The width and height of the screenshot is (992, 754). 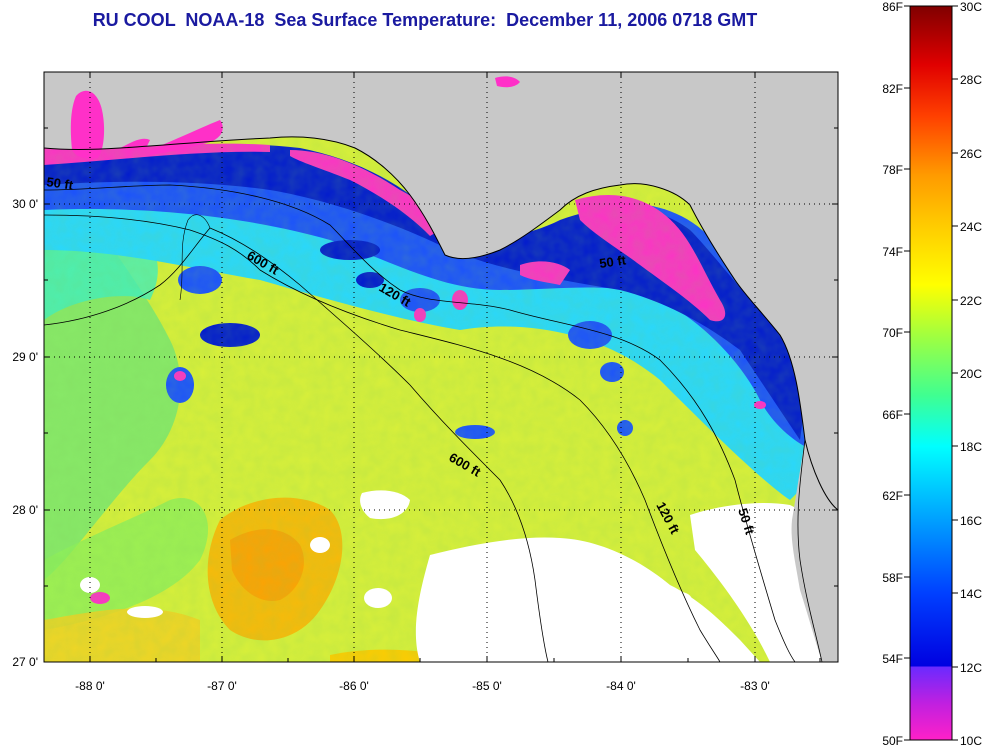 What do you see at coordinates (892, 578) in the screenshot?
I see `fahrenheit-label: 58F` at bounding box center [892, 578].